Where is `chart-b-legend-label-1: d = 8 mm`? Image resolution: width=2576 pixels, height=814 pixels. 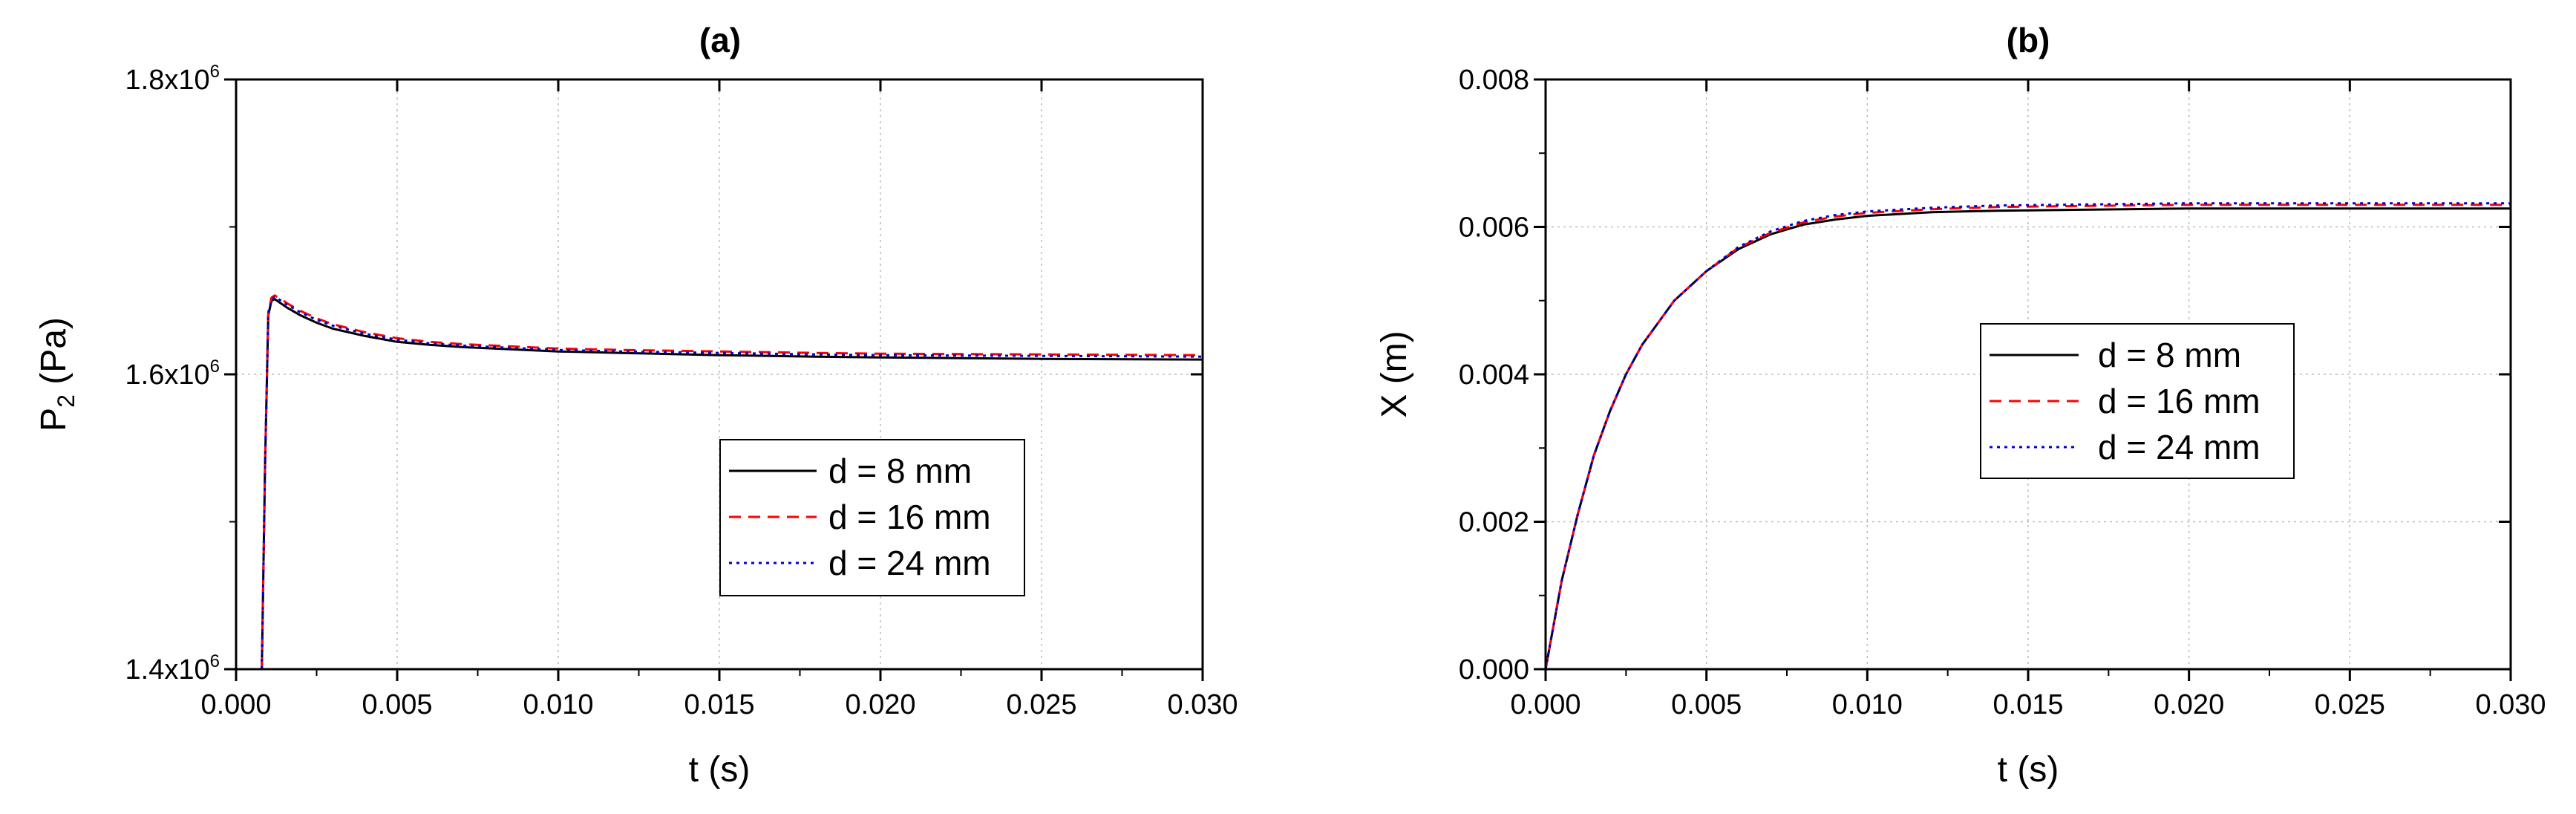 chart-b-legend-label-1: d = 8 mm is located at coordinates (2169, 355).